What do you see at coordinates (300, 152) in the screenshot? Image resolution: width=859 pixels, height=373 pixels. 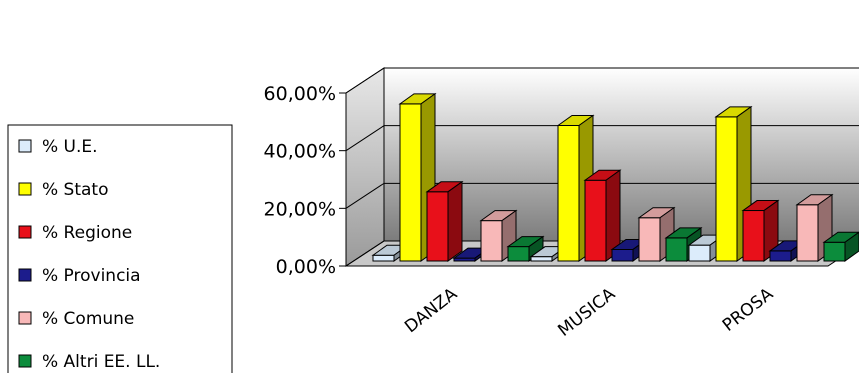 I see `y-tick-label: 40,00%` at bounding box center [300, 152].